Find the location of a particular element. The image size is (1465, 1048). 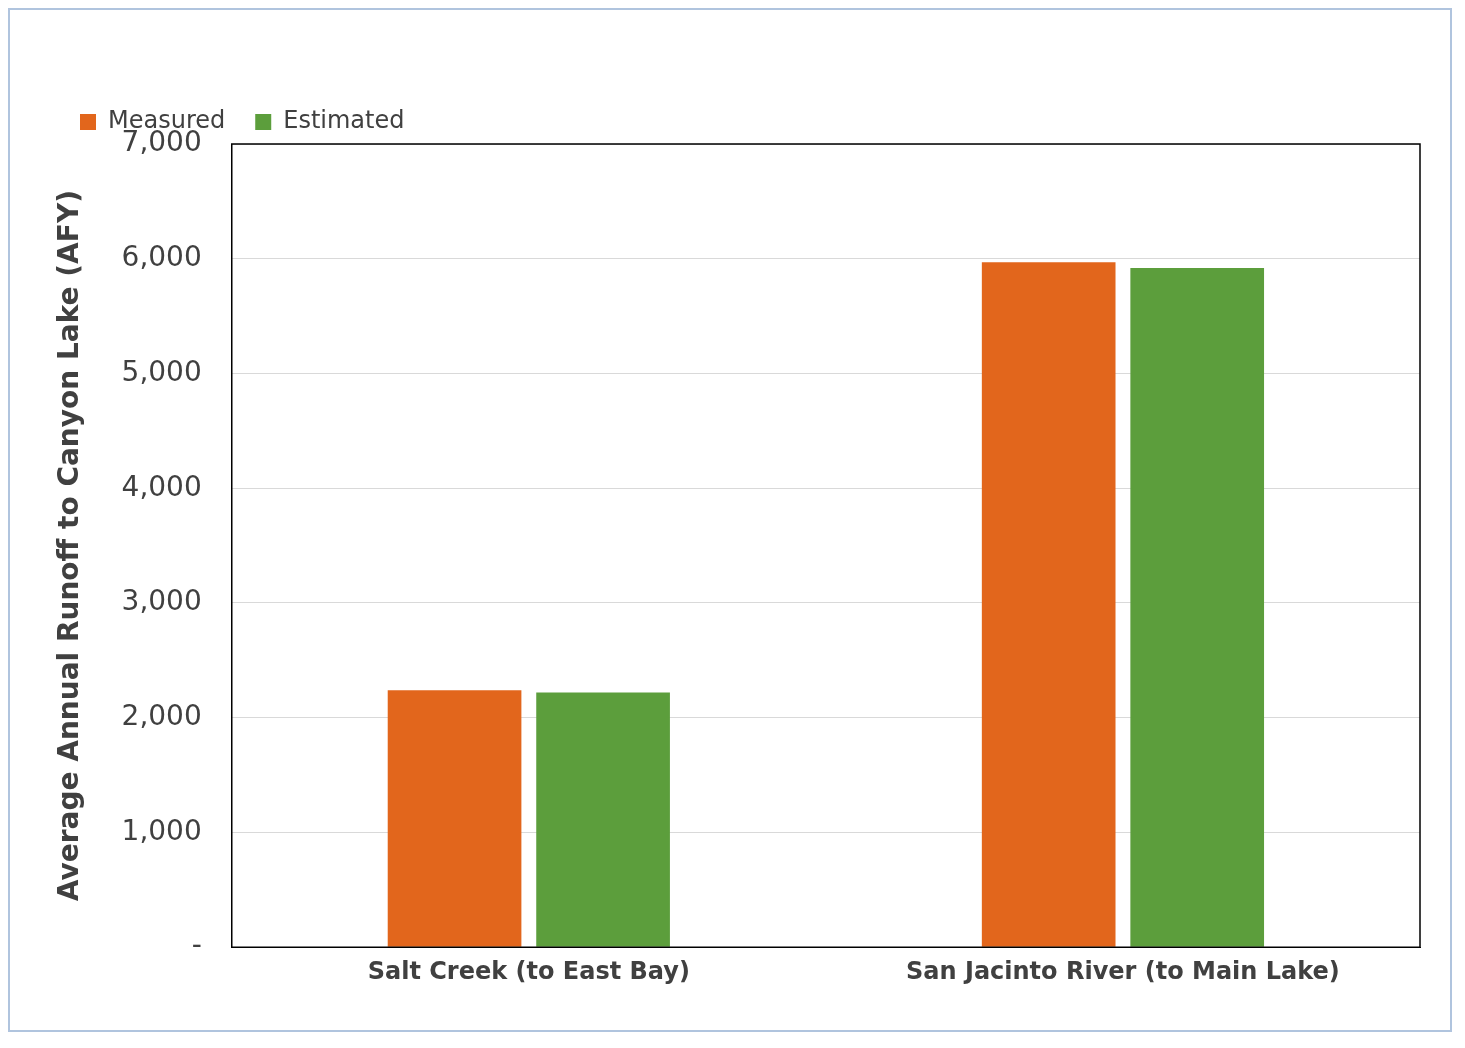

x-tick-label: Salt Creek (to East Bay) is located at coordinates (528, 970).